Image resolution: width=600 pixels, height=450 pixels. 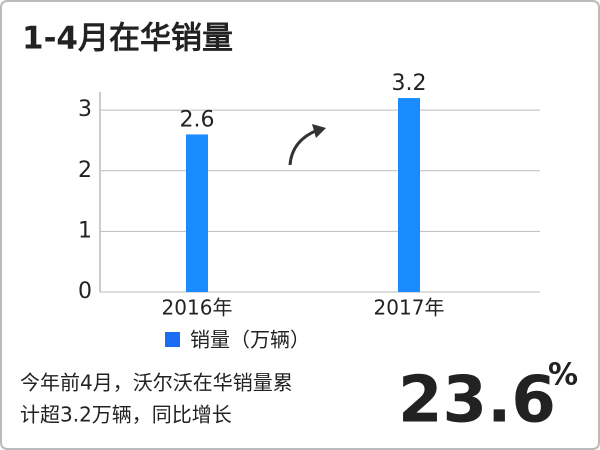 I want to click on chart-title: 1-4月在华销量, so click(x=127, y=39).